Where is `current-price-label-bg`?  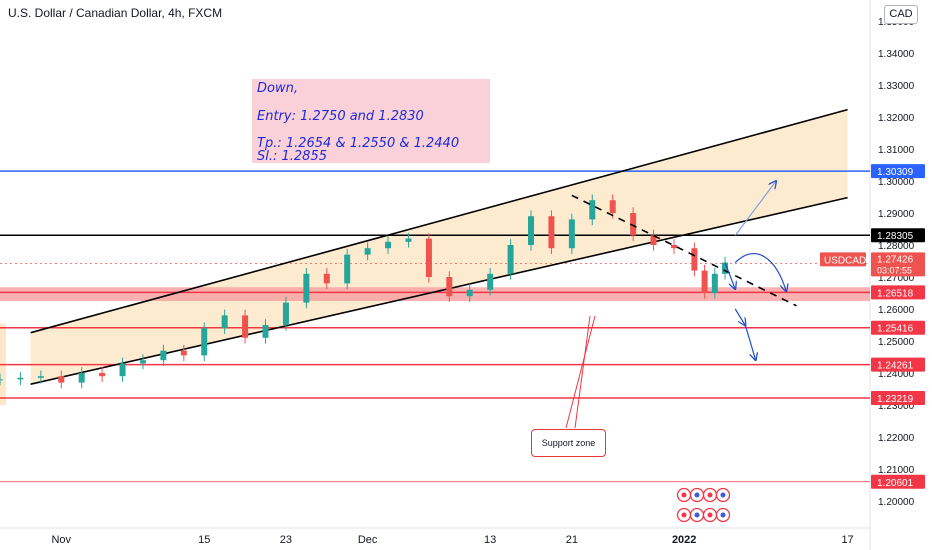 current-price-label-bg is located at coordinates (898, 264).